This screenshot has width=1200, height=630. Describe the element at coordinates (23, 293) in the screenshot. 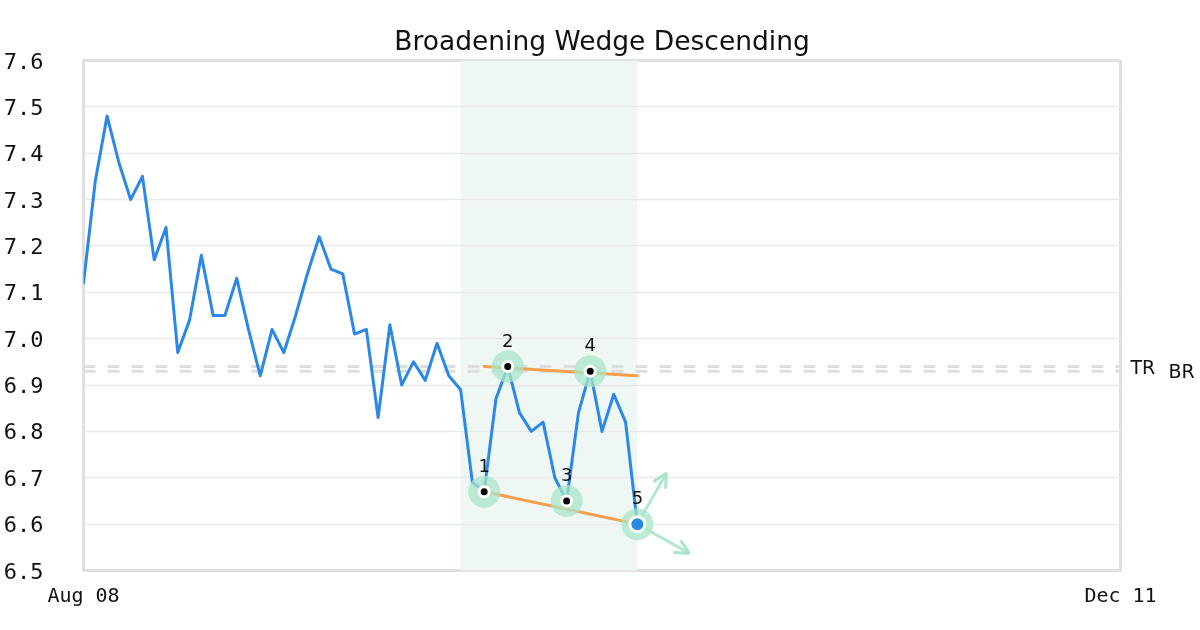

I see `y-tick-label: 7.1` at that location.